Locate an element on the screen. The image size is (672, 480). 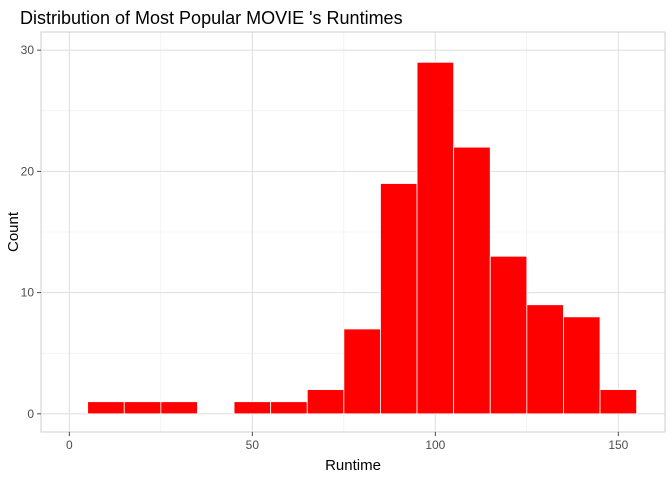
y-tick-label: 0 is located at coordinates (30, 414).